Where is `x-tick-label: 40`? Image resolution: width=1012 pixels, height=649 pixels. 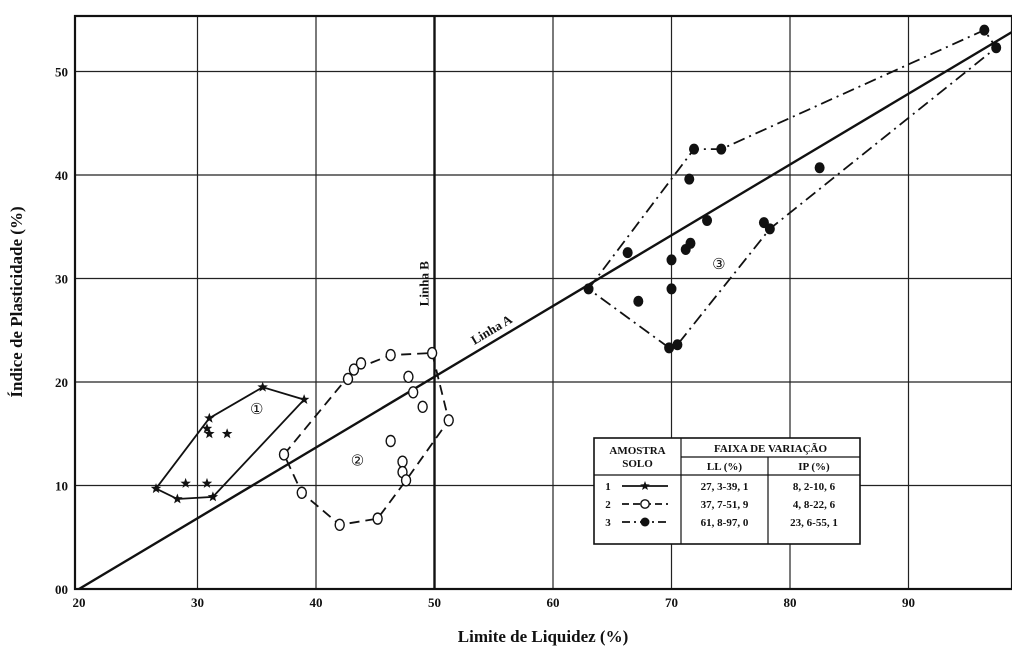
x-tick-label: 40 is located at coordinates (316, 602).